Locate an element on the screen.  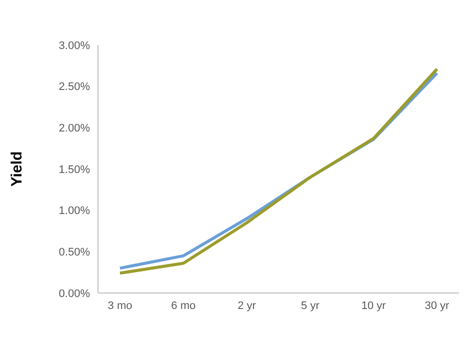
x-tick-label: 3 mo is located at coordinates (120, 306).